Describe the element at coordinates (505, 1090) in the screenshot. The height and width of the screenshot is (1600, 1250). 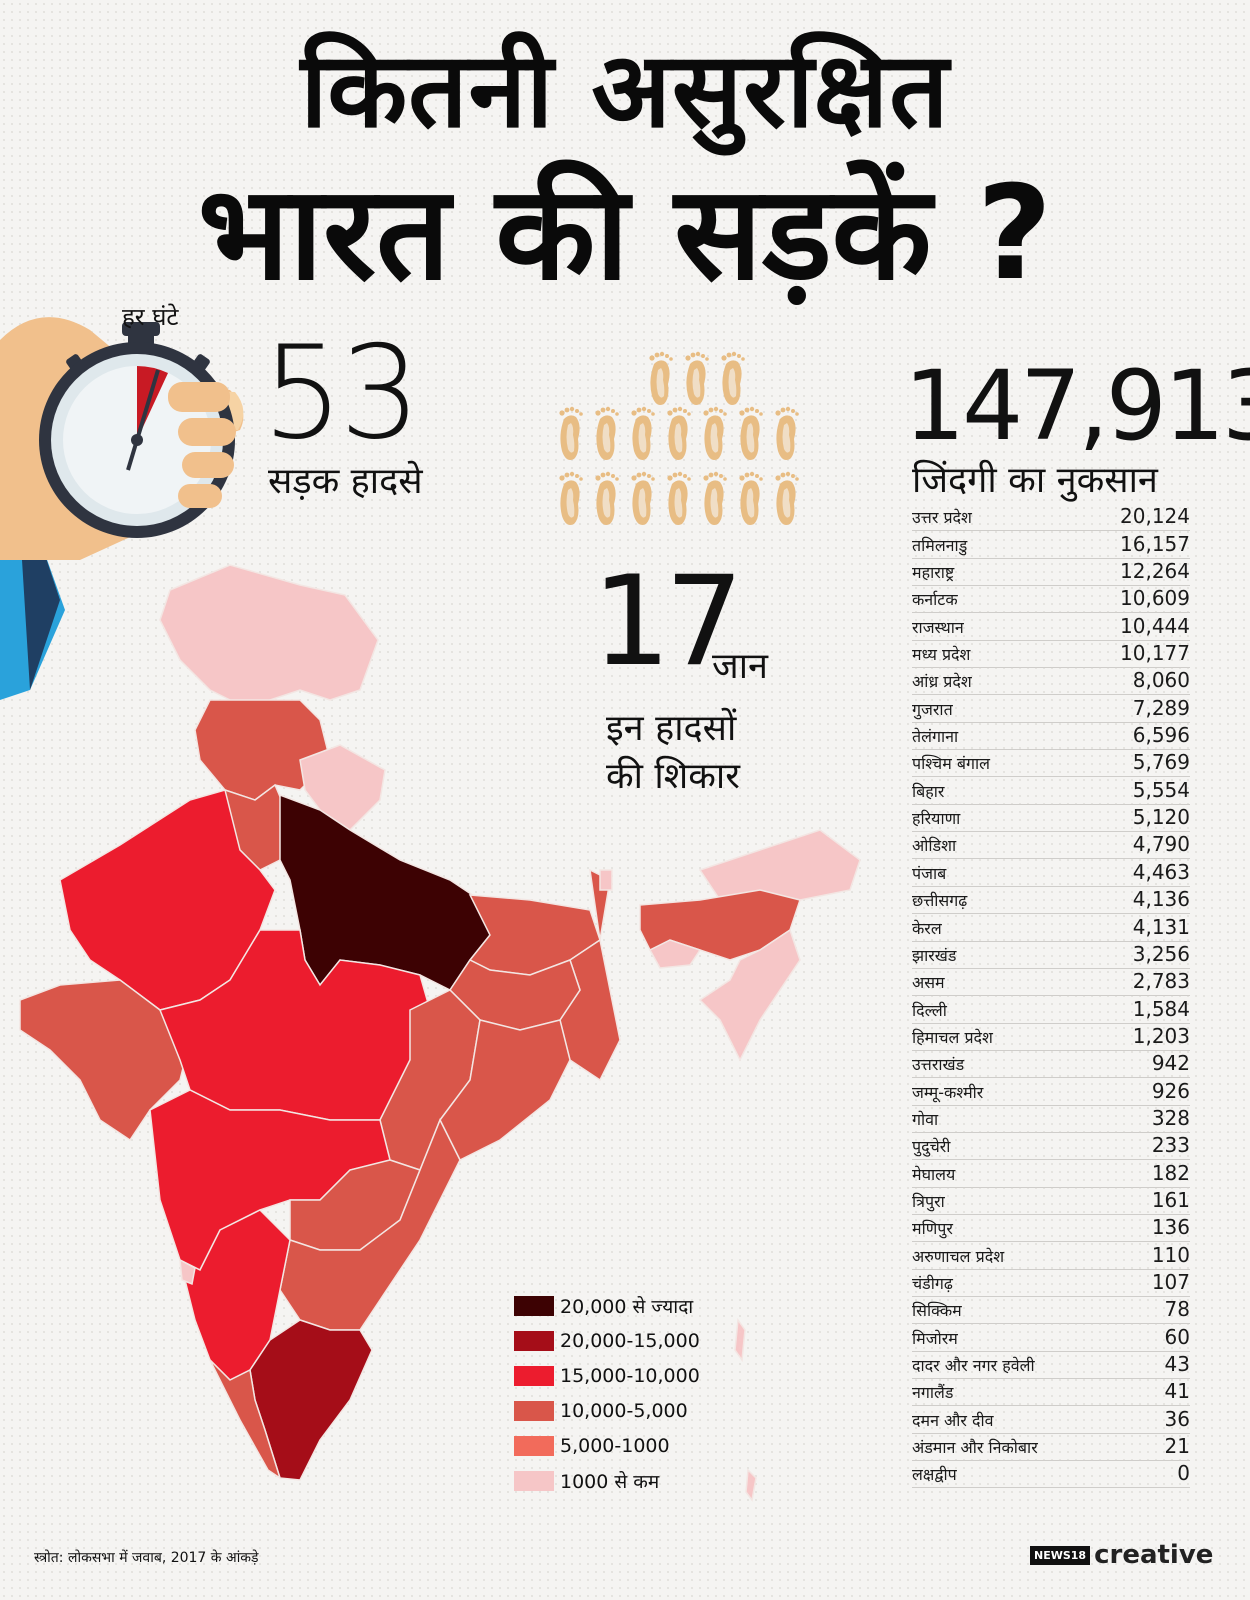
I see `map-odisha` at that location.